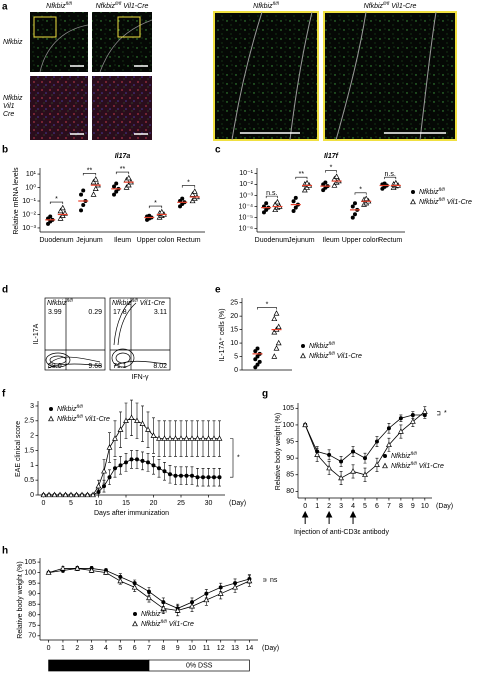  I want to click on x-tick-label: 3, so click(92, 648).